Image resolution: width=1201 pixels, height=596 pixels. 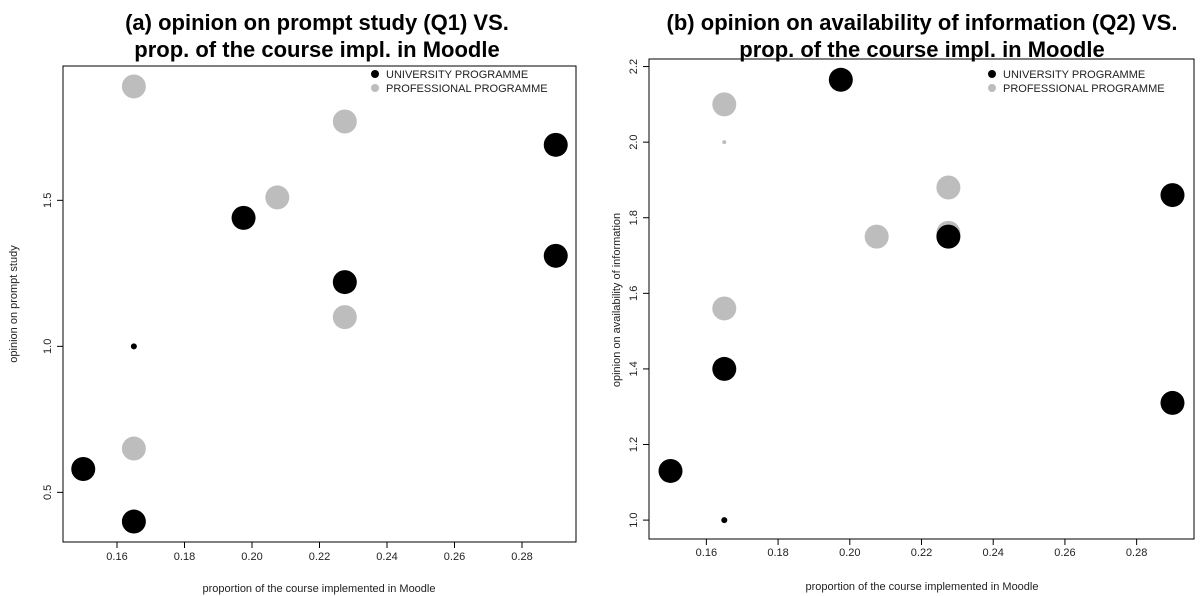 What do you see at coordinates (48, 492) in the screenshot?
I see `chart-a-ytick-label: 0.5` at bounding box center [48, 492].